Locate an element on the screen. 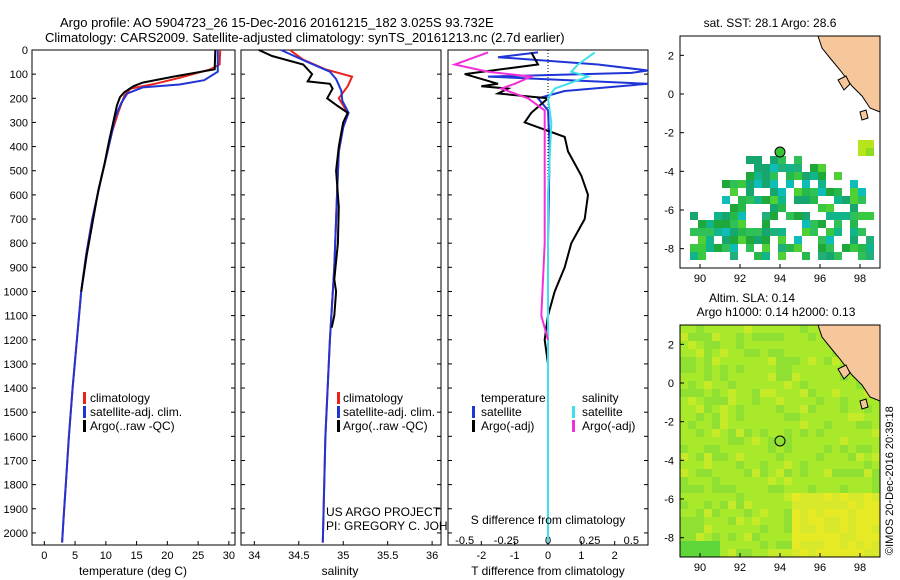 Image resolution: width=900 pixels, height=580 pixels. y-tick-label: 500 is located at coordinates (19, 172).